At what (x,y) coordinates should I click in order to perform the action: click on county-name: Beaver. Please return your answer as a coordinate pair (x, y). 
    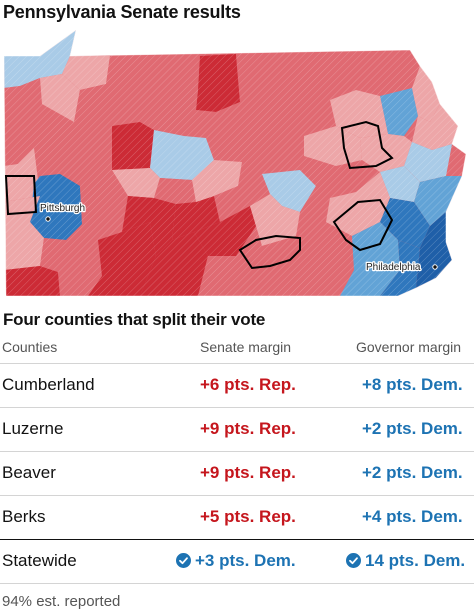
    Looking at the image, I should click on (29, 472).